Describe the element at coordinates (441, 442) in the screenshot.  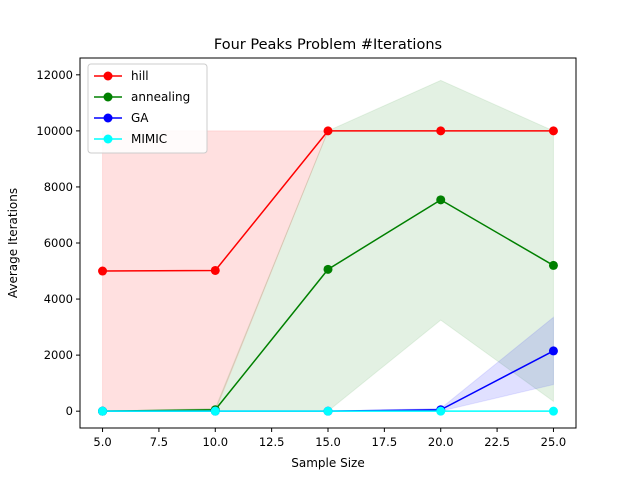
I see `x-tick-label: 20.0` at that location.